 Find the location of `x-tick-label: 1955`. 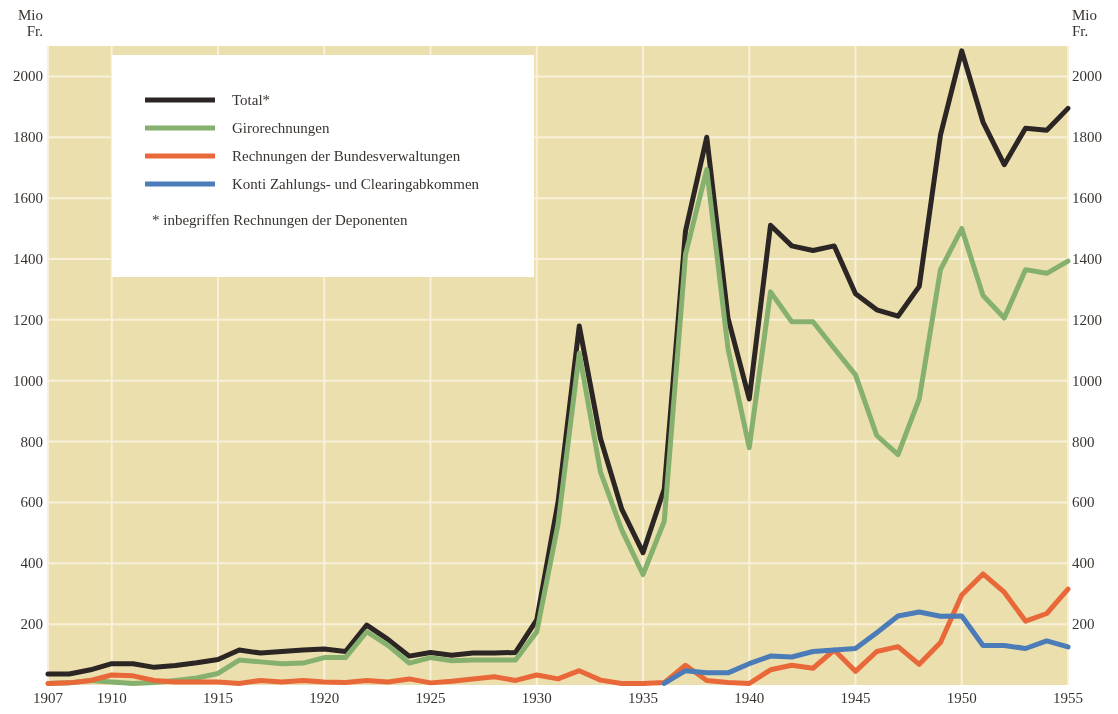

x-tick-label: 1955 is located at coordinates (1068, 698).